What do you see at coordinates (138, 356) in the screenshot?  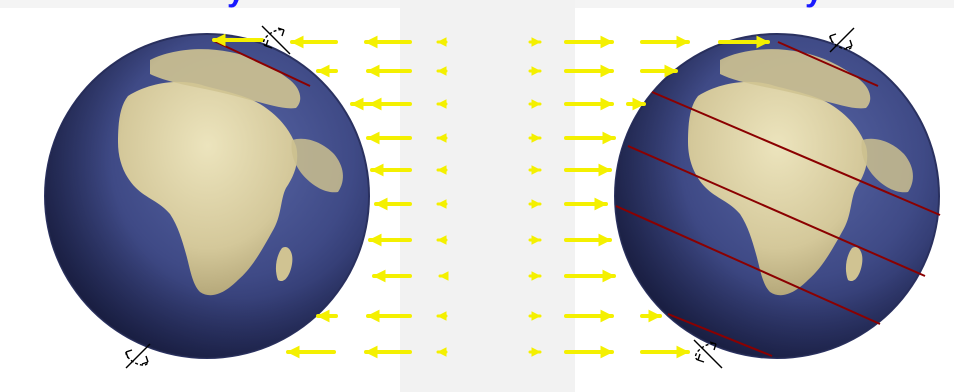 I see `rotation-marker-left-bottom` at bounding box center [138, 356].